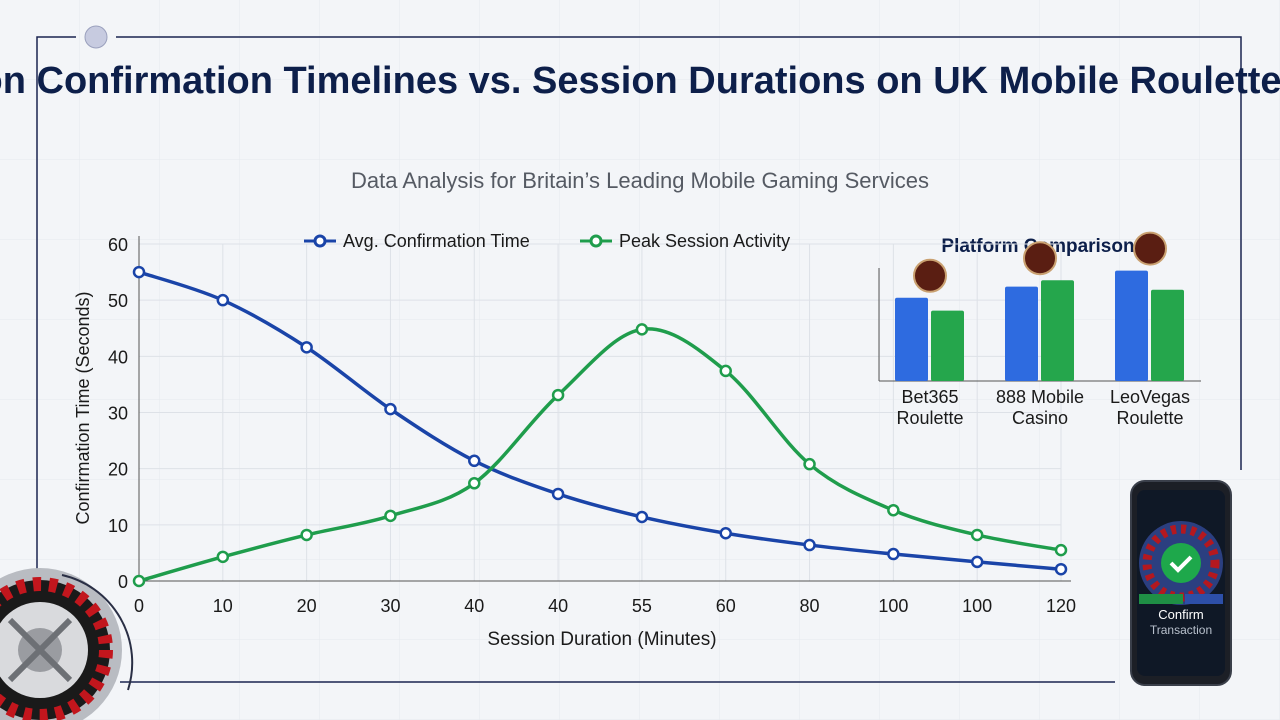 This screenshot has height=720, width=1280. What do you see at coordinates (118, 470) in the screenshot?
I see `y-tick-label: 20` at bounding box center [118, 470].